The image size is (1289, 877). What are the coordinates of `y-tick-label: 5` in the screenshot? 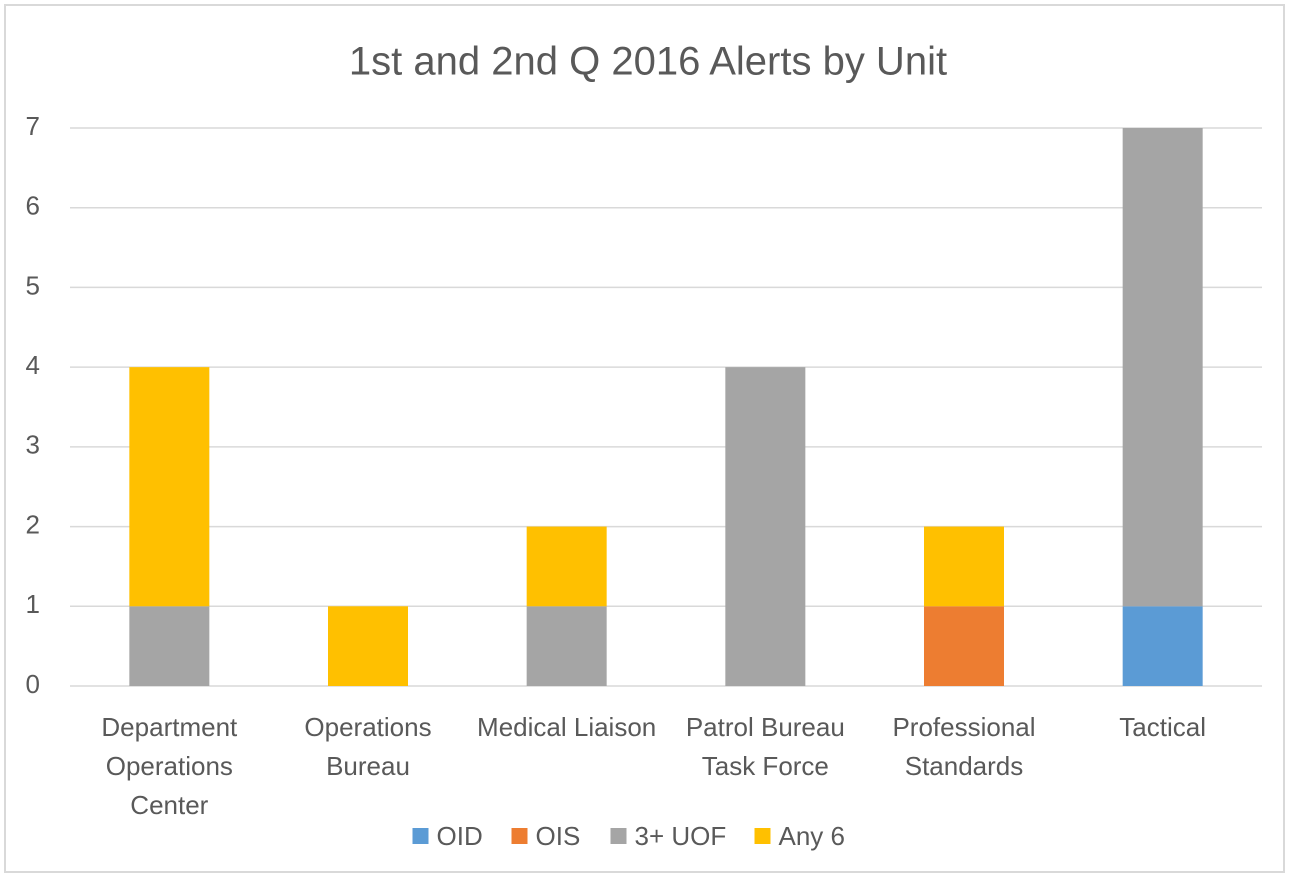 It's located at (33, 285).